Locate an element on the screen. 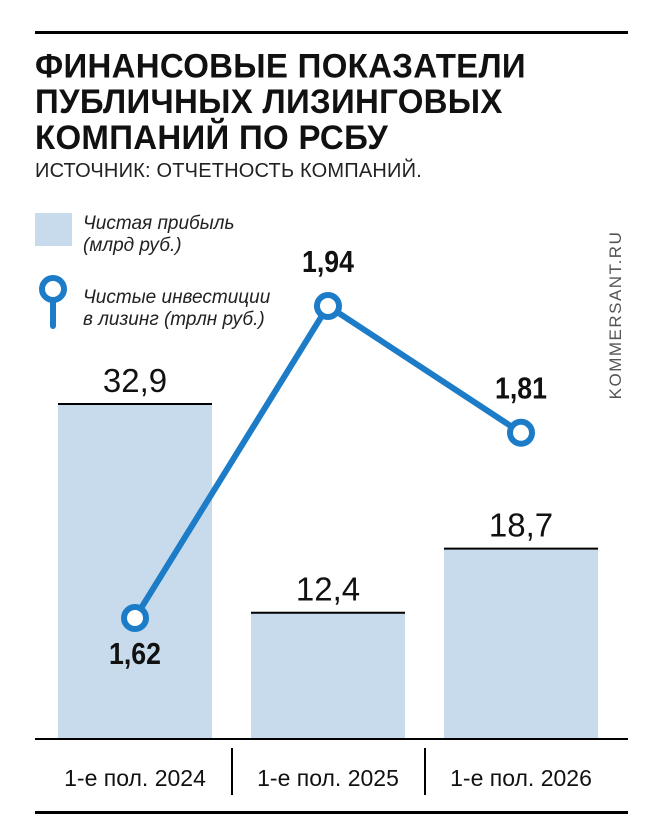  legend-line-label: Чистые инвестиции в лизинг (трлн руб.) is located at coordinates (176, 309).